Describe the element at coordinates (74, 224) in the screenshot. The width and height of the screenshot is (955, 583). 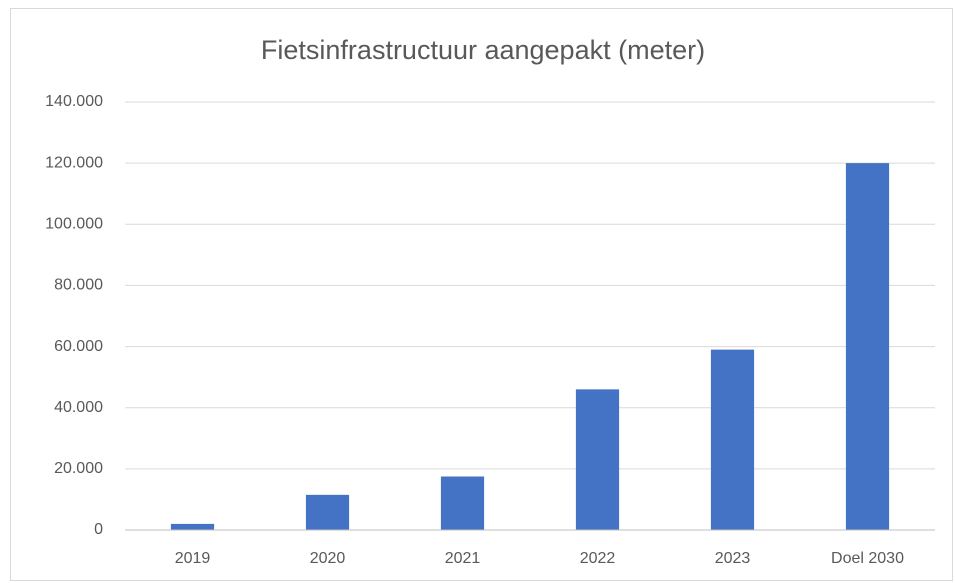
I see `y-tick-label: 100.000` at that location.